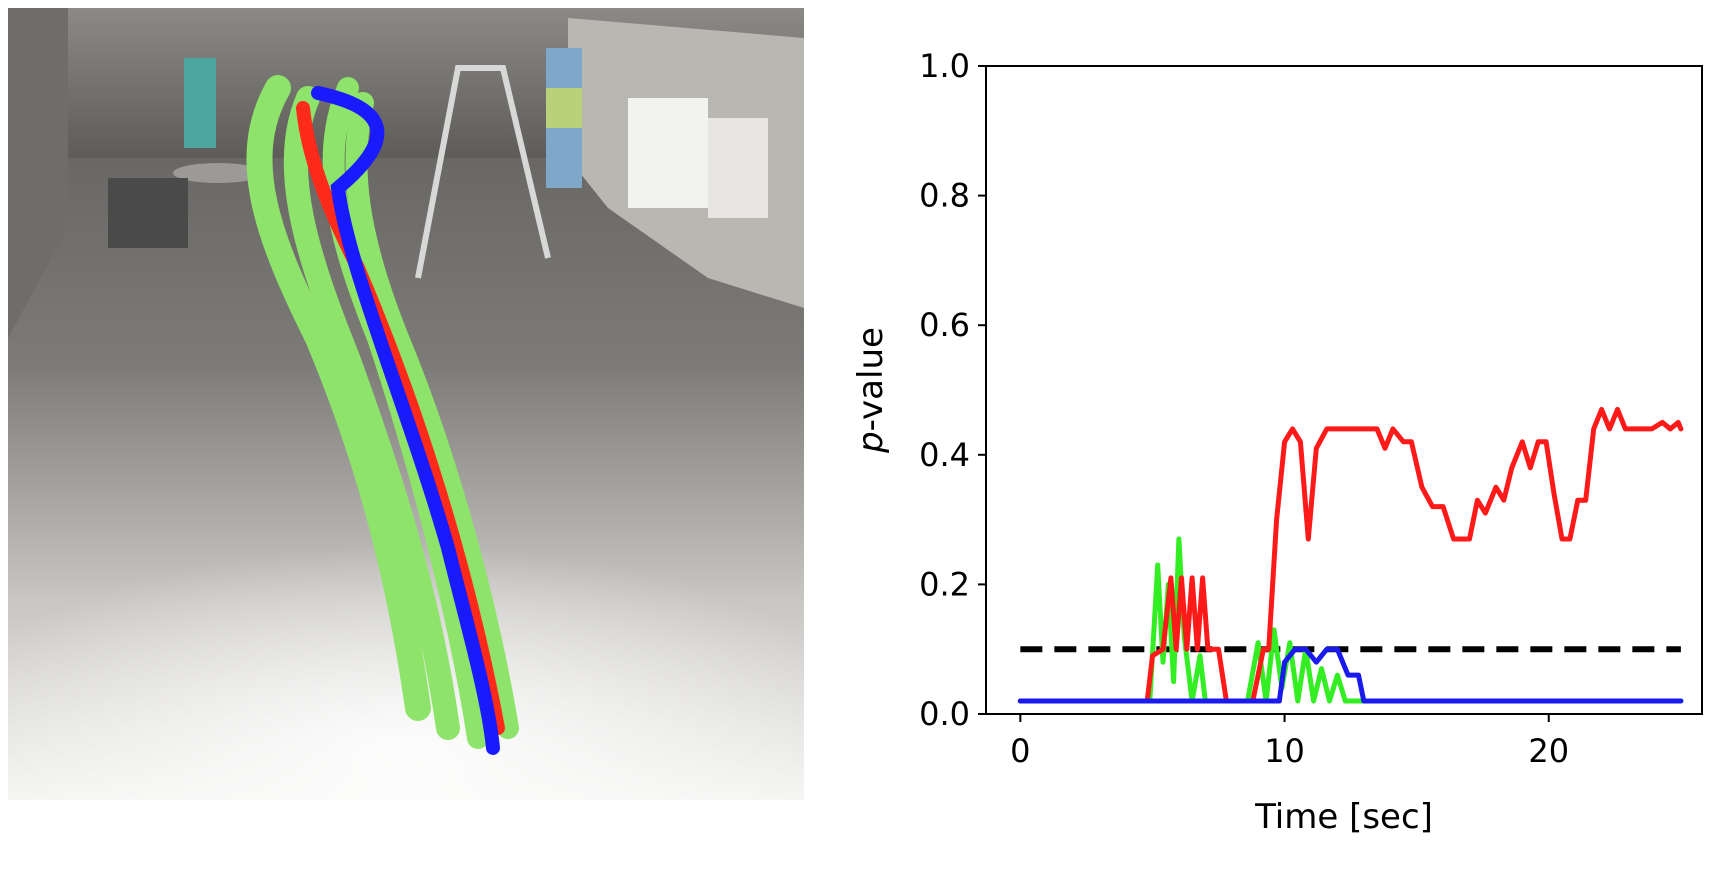  I want to click on y-tick-label: 0.8, so click(944, 196).